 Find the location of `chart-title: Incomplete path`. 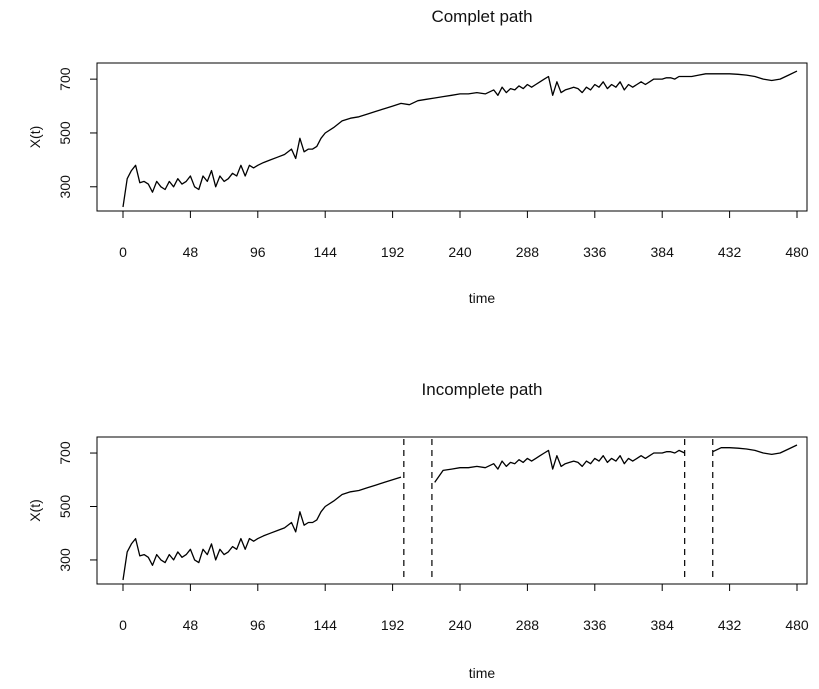

chart-title: Incomplete path is located at coordinates (482, 389).